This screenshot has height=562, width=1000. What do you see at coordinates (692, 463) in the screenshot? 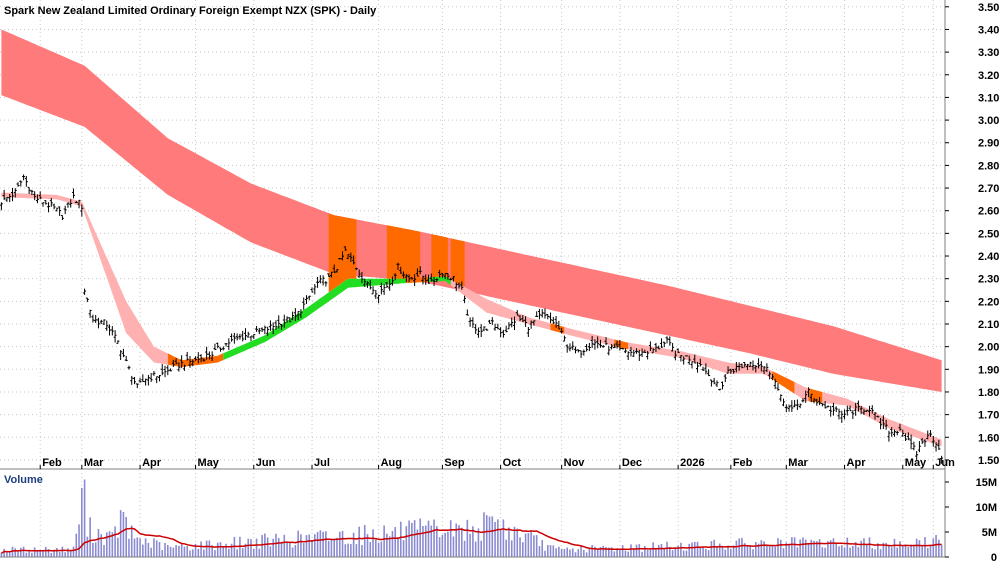
I see `time-tick-label: 2026` at bounding box center [692, 463].